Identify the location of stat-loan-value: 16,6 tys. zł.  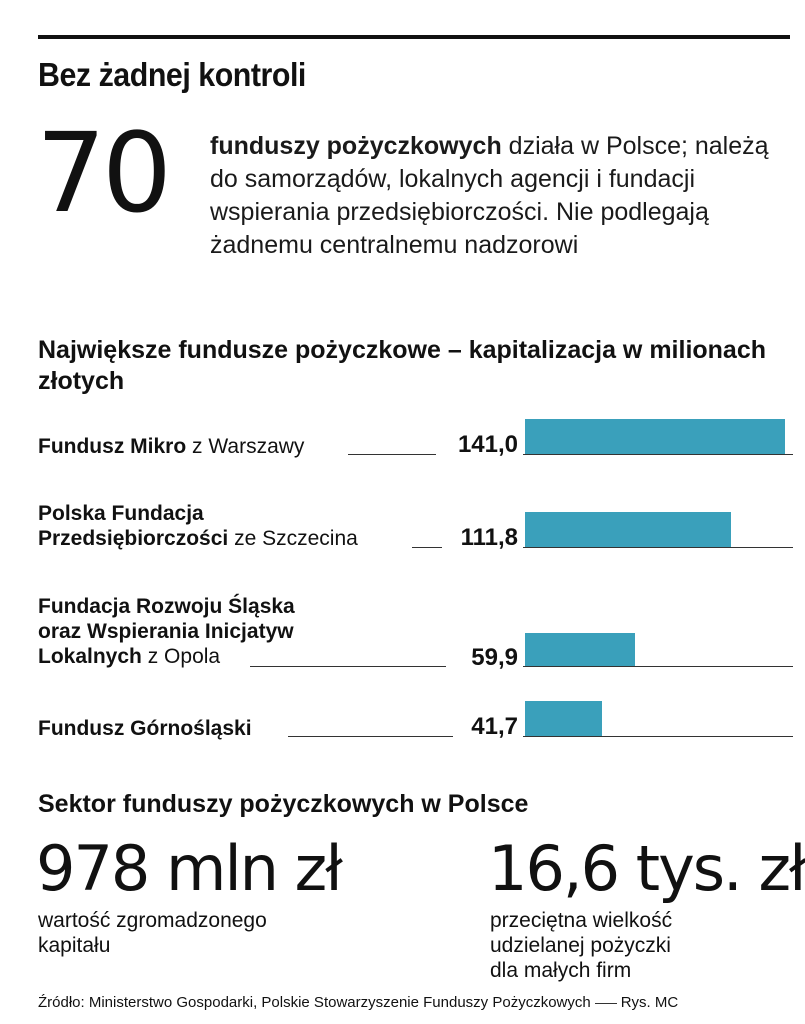
(646, 868).